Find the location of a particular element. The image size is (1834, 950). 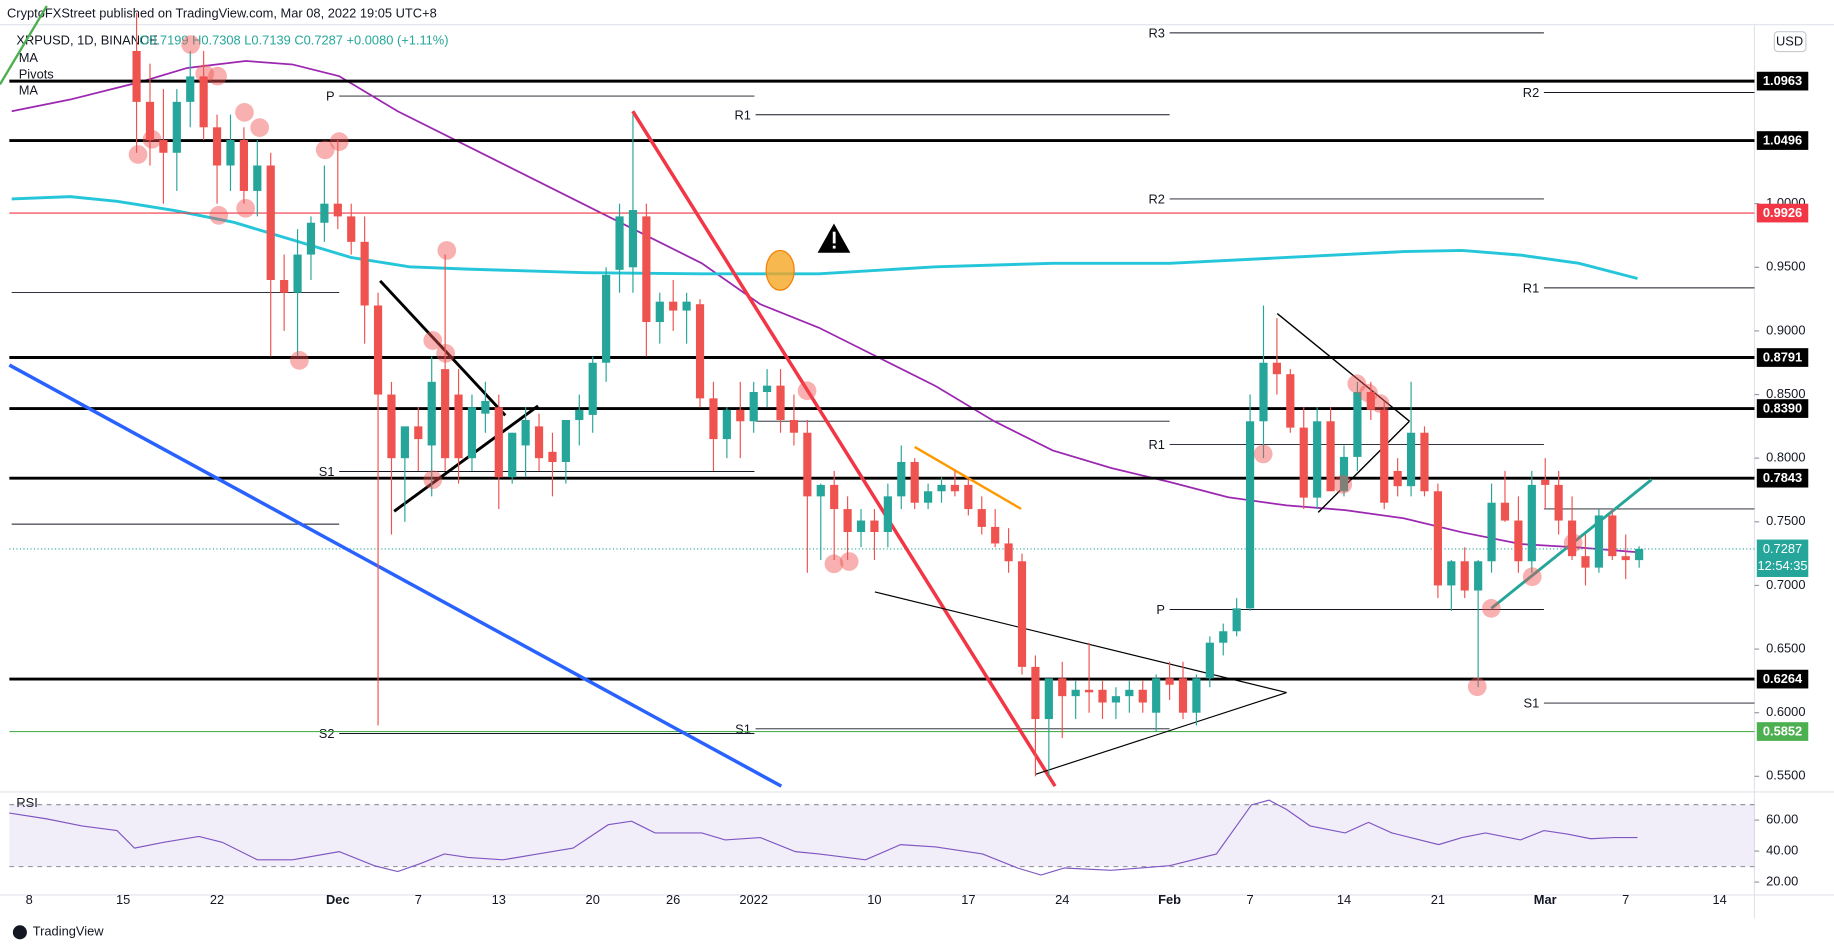

pivot-label: R2 is located at coordinates (1531, 92).